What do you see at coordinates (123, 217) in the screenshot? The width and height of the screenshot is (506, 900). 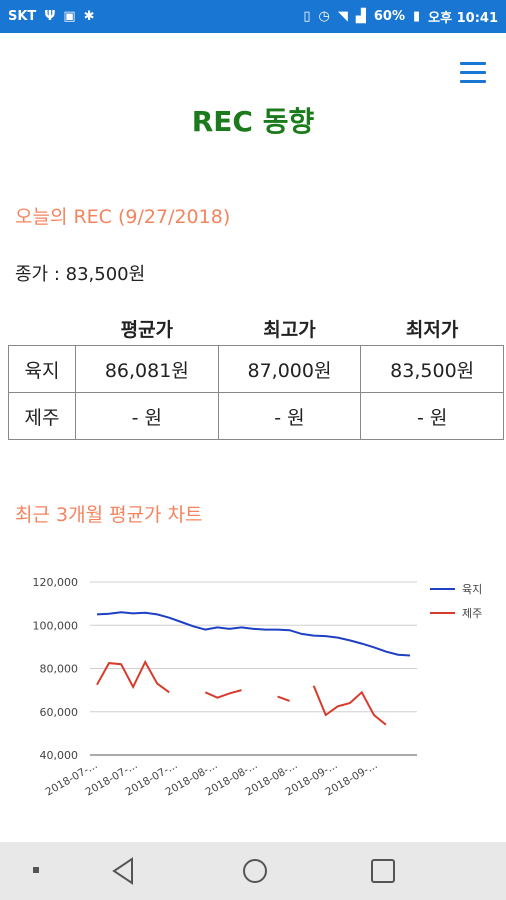 I see `today-heading: 오늘의 REC (9/27/2018)` at bounding box center [123, 217].